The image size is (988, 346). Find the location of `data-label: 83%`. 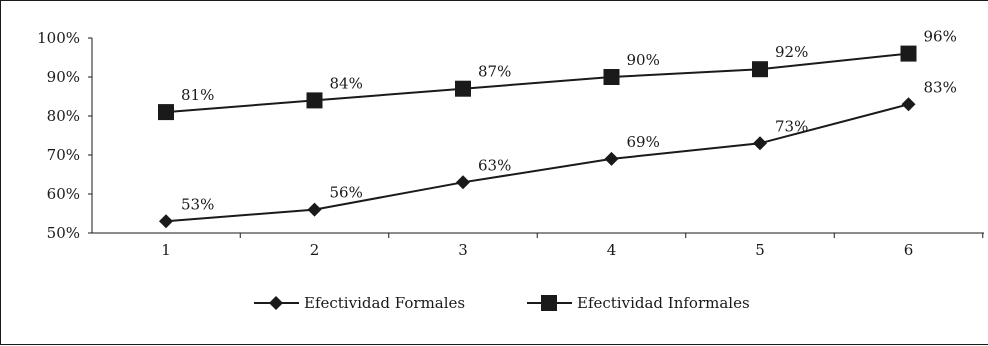

data-label: 83% is located at coordinates (940, 87).